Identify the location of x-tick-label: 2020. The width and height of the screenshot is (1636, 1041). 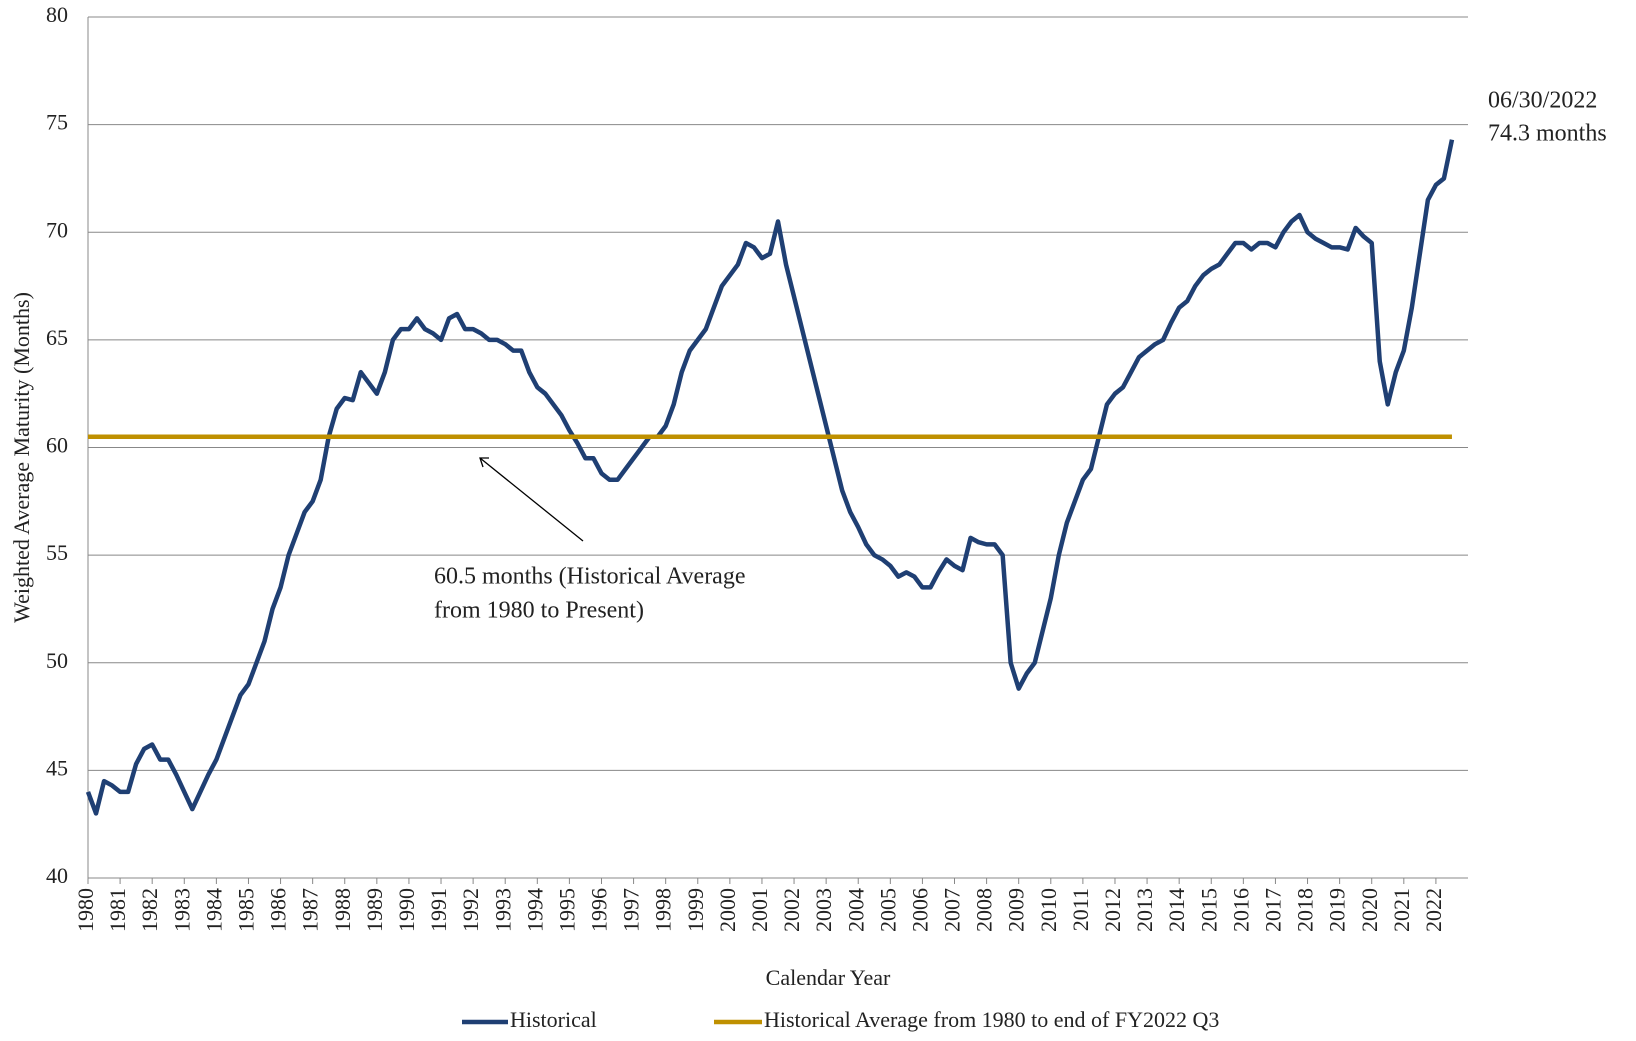
(1369, 910).